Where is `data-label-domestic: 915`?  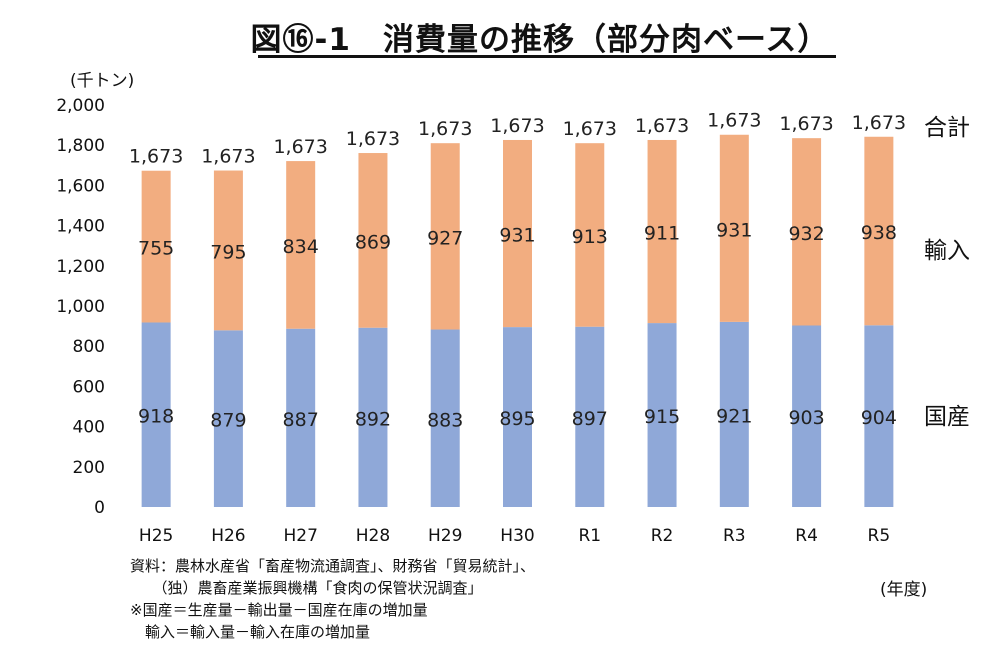
data-label-domestic: 915 is located at coordinates (662, 417).